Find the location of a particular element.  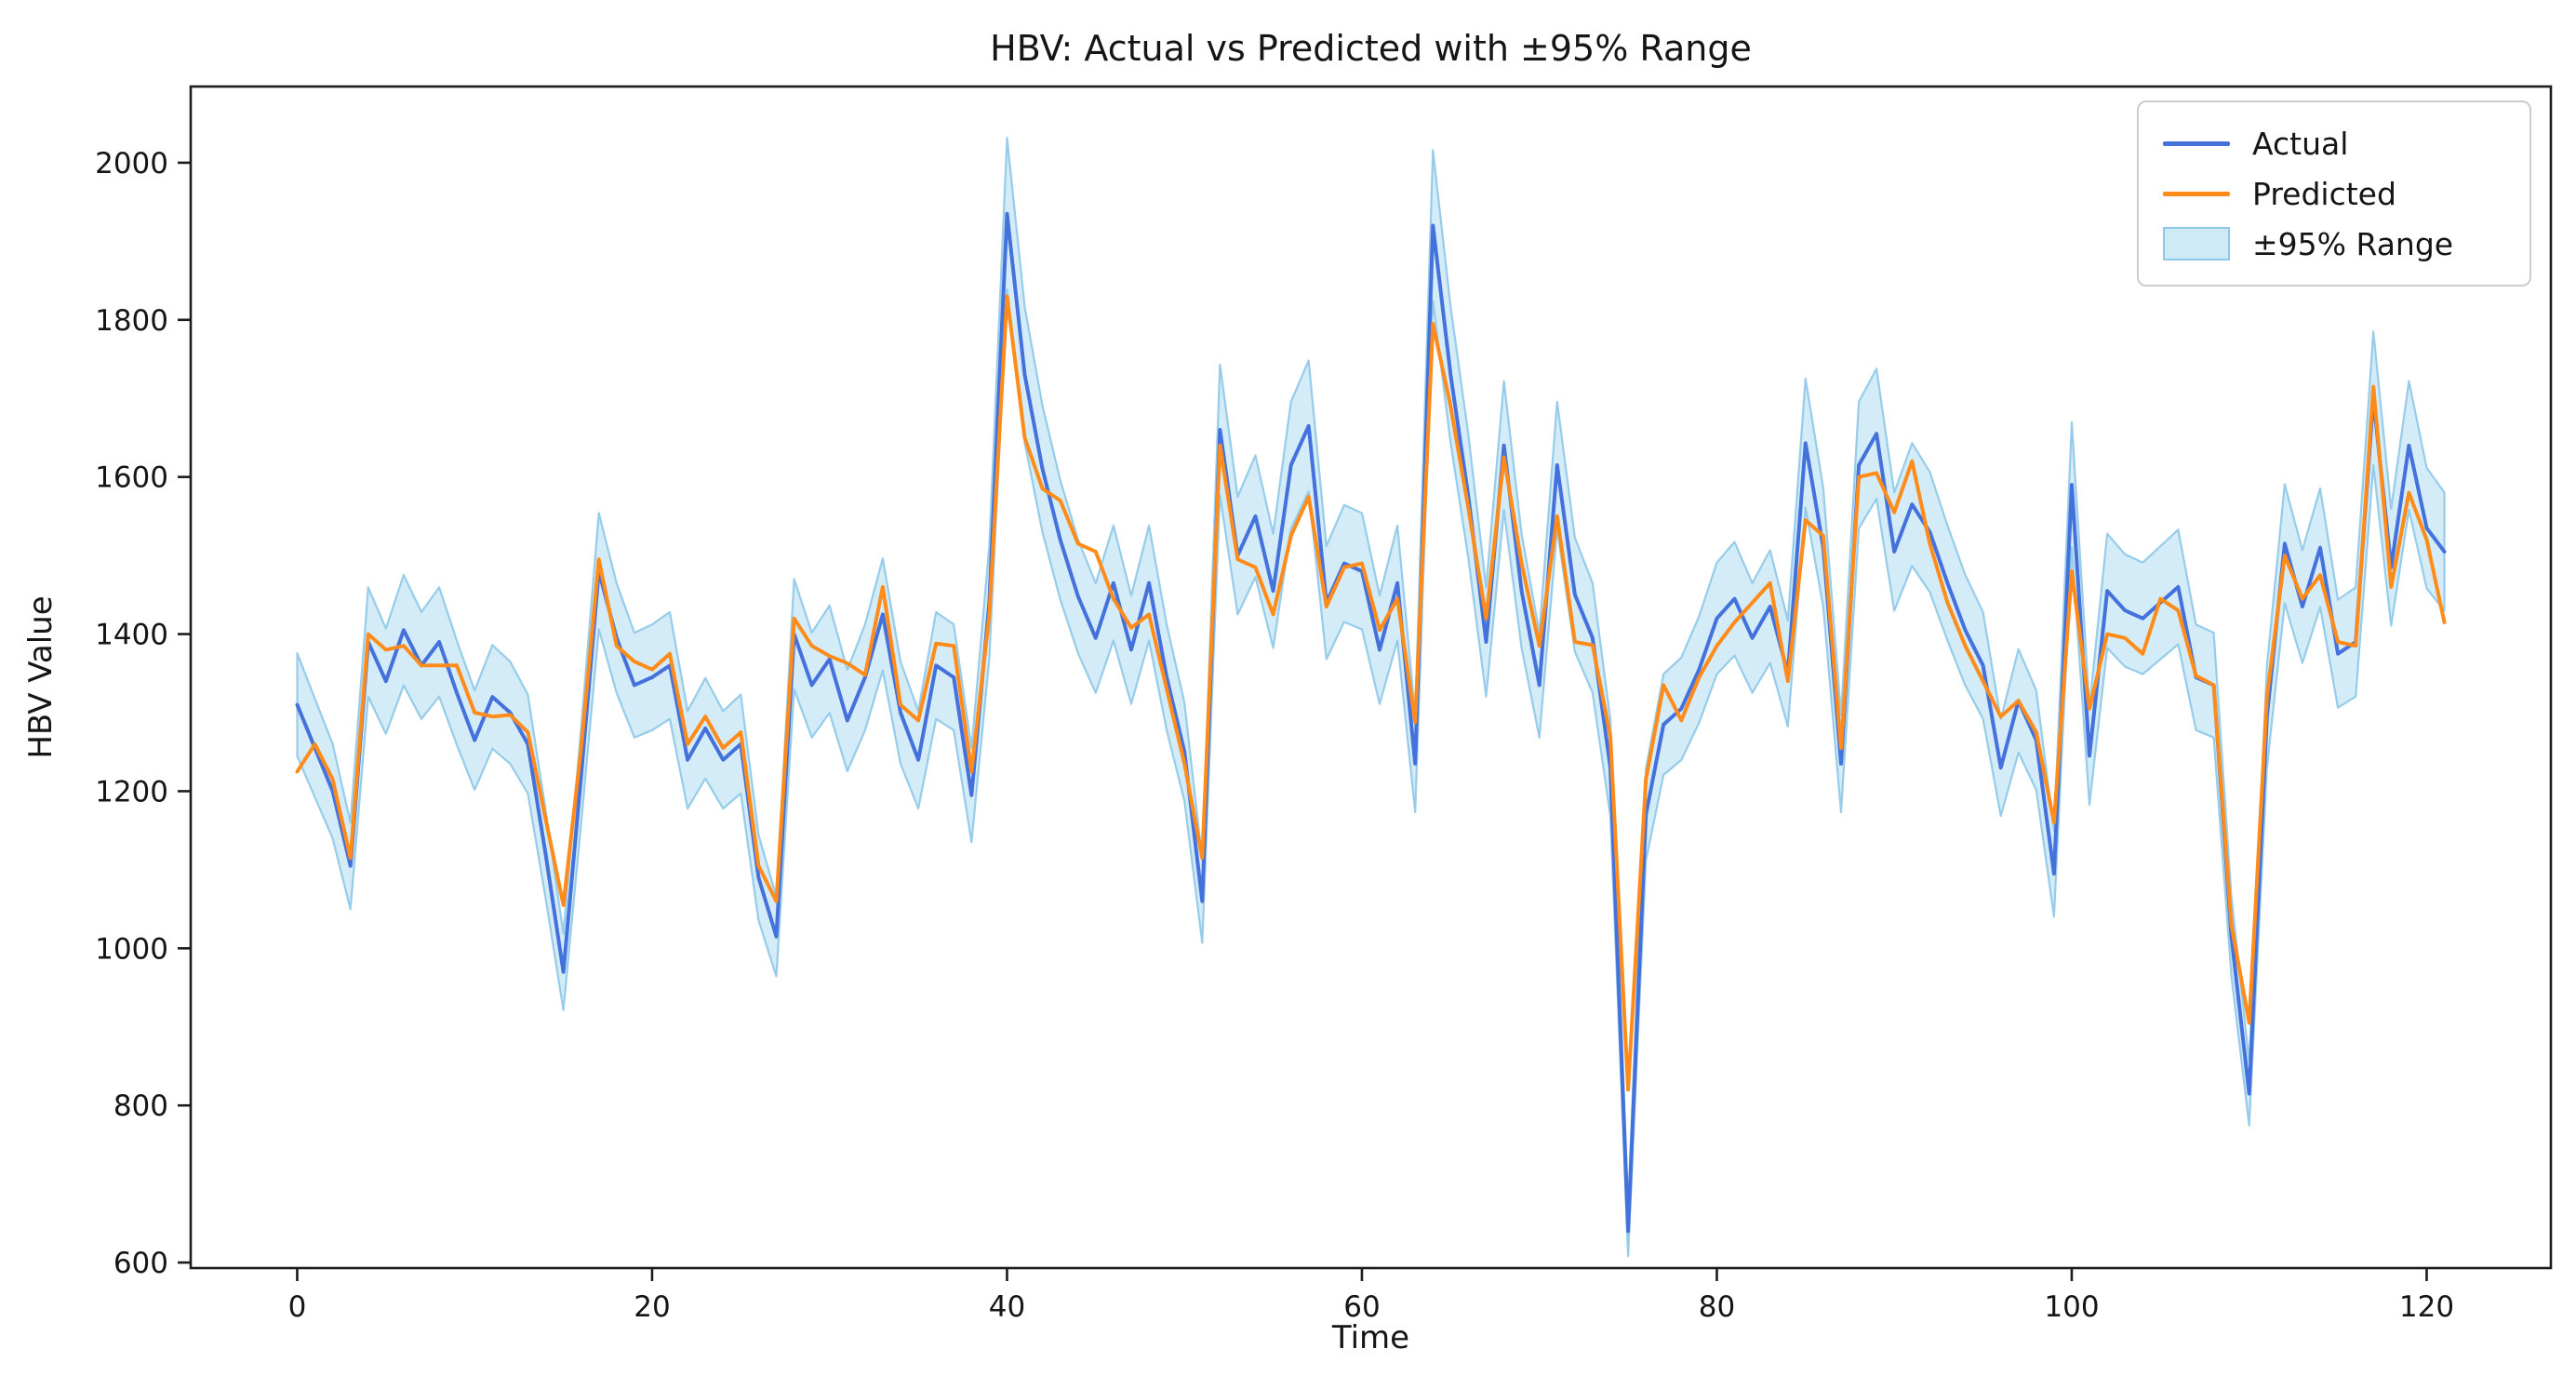

y-tick-label: 1600 is located at coordinates (131, 478).